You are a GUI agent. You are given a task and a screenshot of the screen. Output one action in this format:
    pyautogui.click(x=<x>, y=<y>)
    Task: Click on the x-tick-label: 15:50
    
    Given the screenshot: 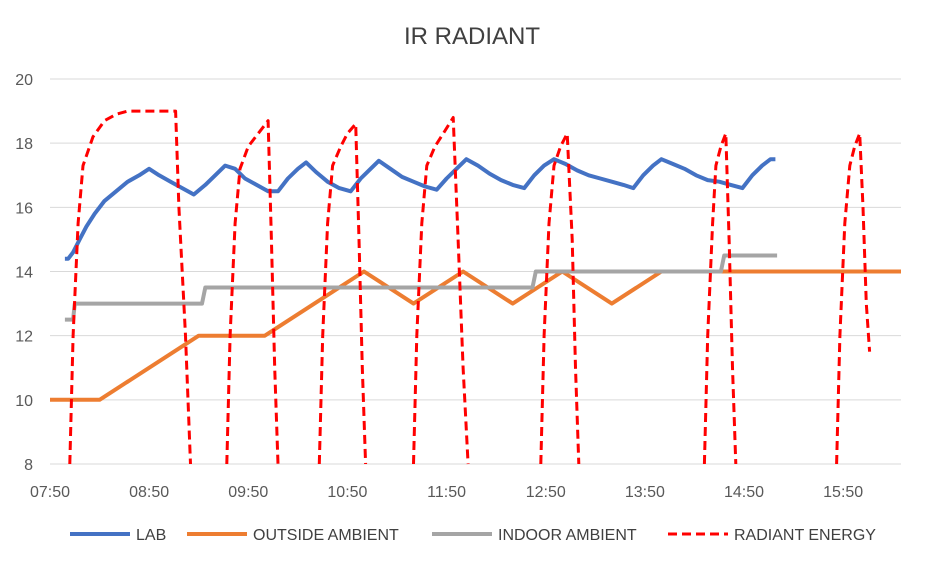 What is the action you would take?
    pyautogui.click(x=843, y=492)
    